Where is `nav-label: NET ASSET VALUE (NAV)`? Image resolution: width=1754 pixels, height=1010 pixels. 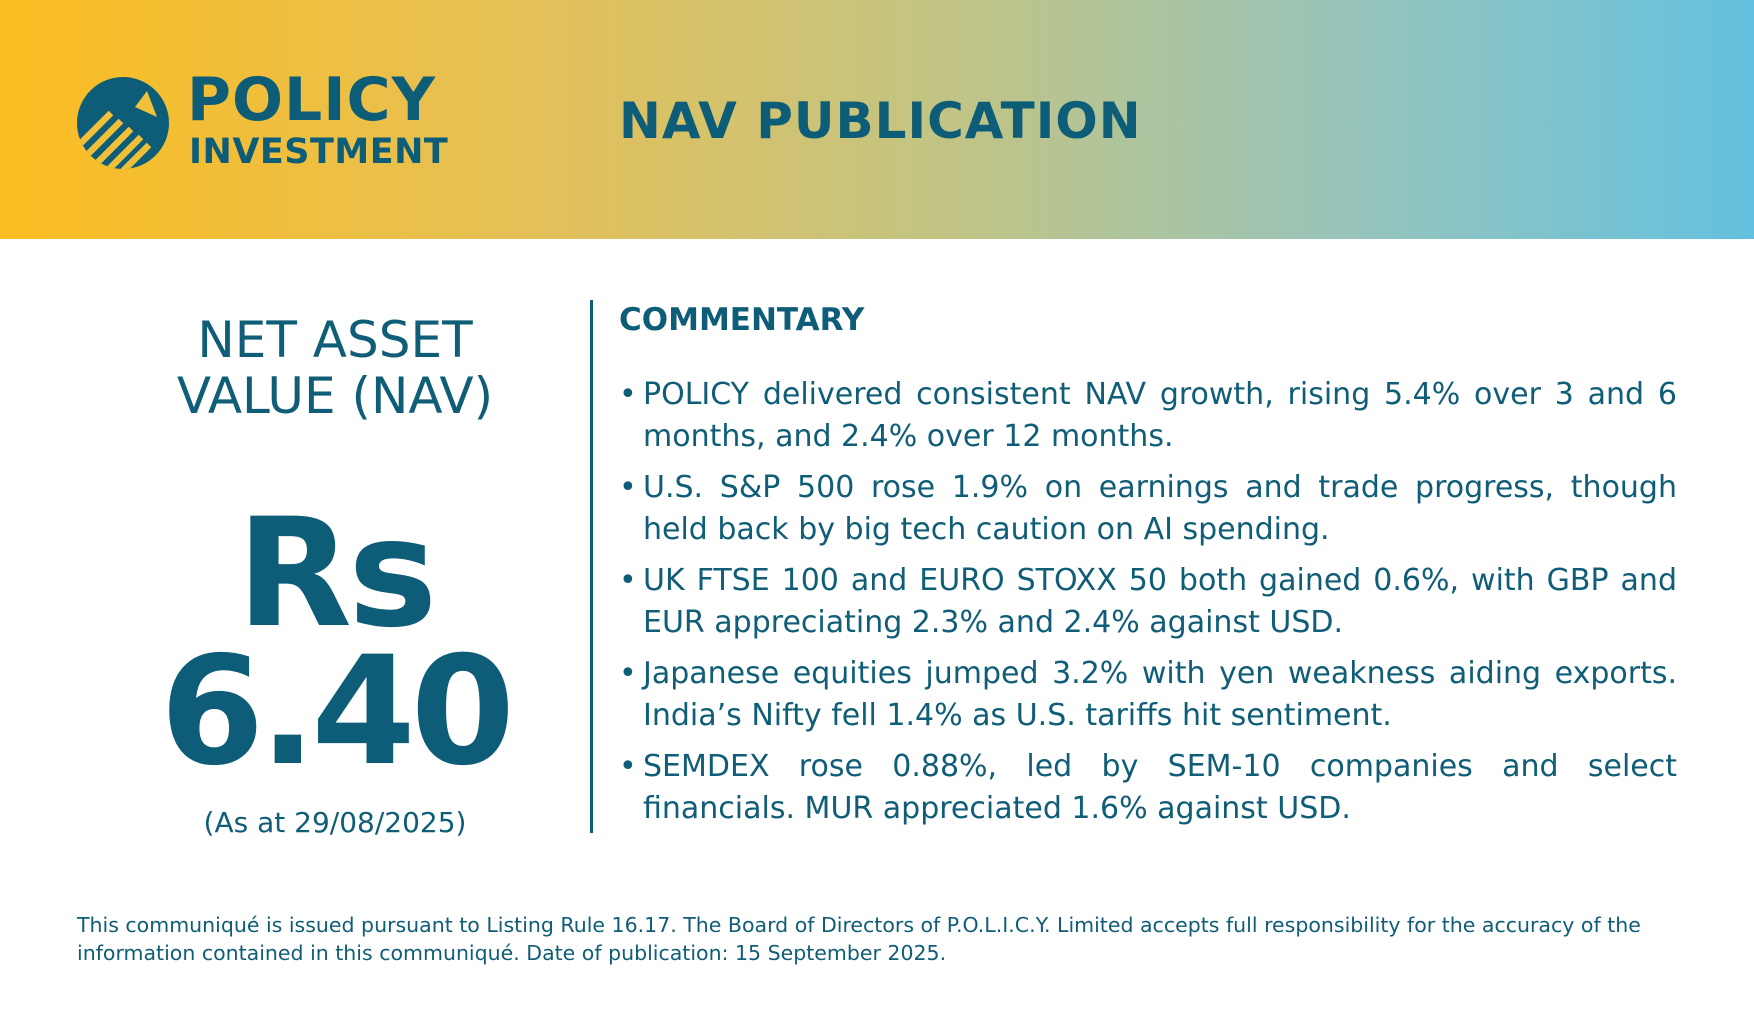
nav-label: NET ASSET VALUE (NAV) is located at coordinates (335, 368).